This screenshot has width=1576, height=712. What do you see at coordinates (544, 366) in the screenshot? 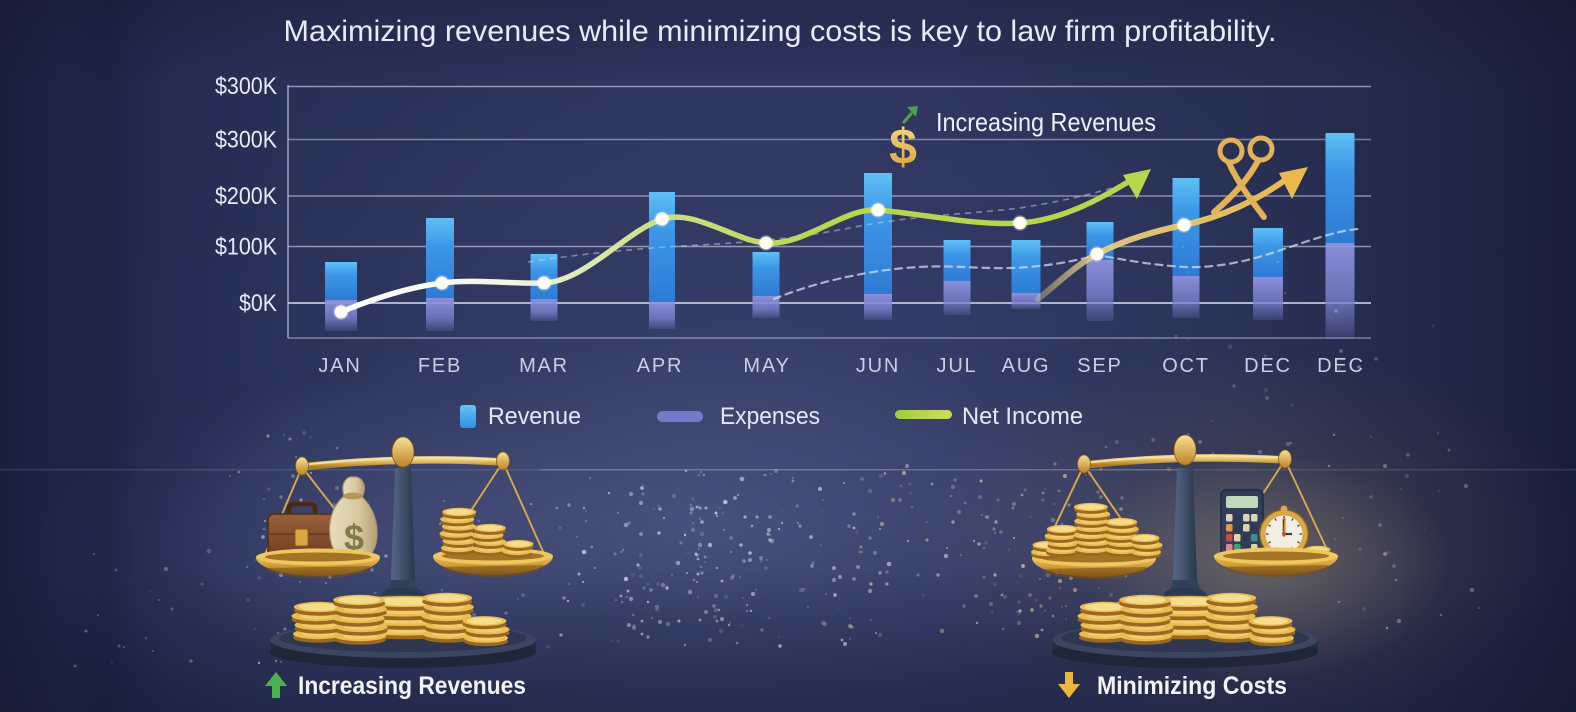
I see `svg-text: MAR` at bounding box center [544, 366].